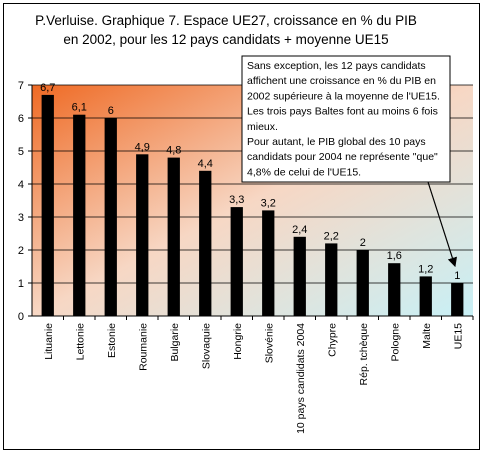 The width and height of the screenshot is (485, 455). I want to click on annotation-line-2: 2002 supérieure à la moyenne de l'UE15., so click(343, 96).